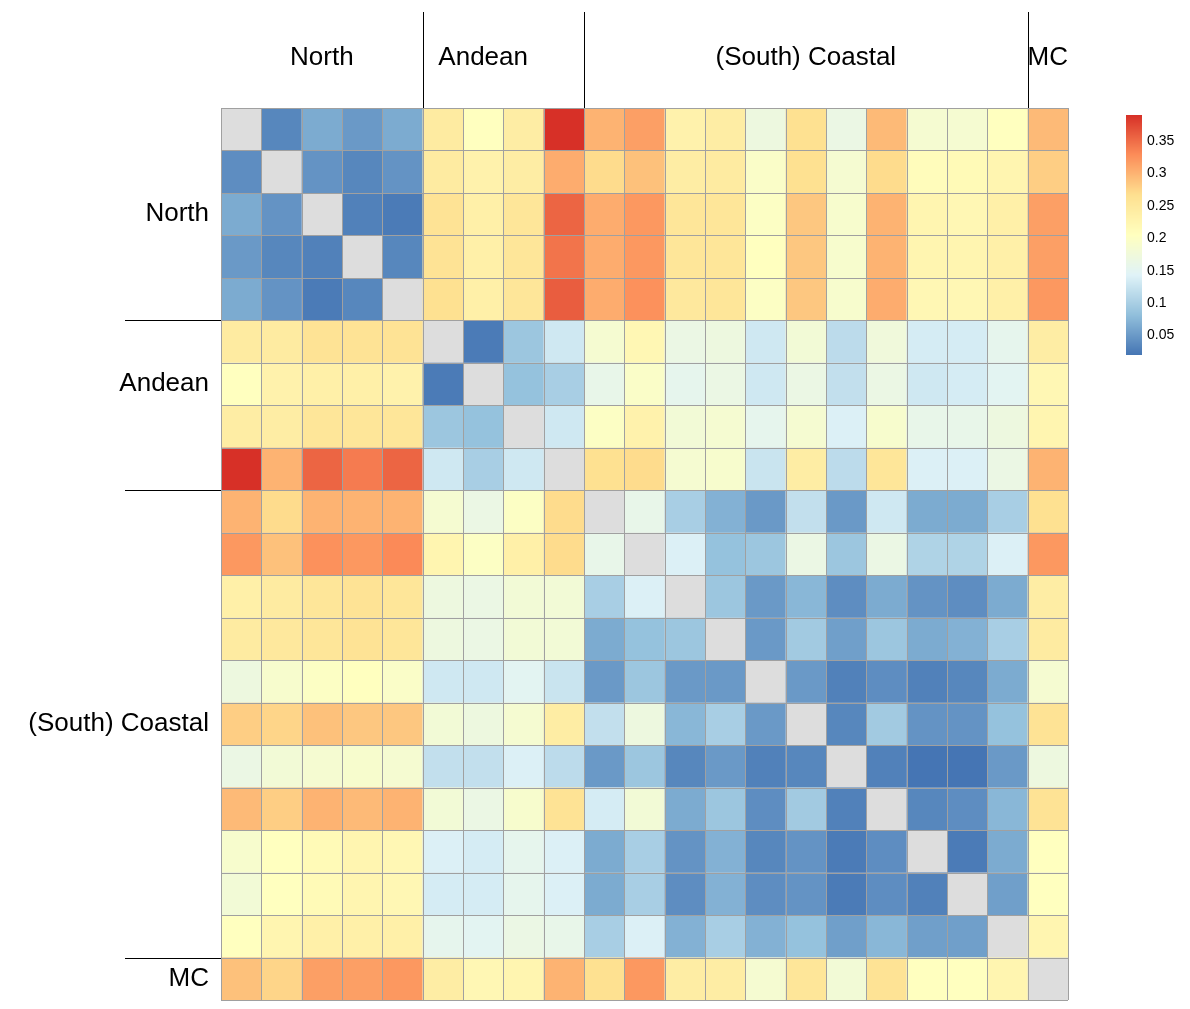 Image resolution: width=1190 pixels, height=1009 pixels. I want to click on y-tick-label: Andean, so click(164, 382).